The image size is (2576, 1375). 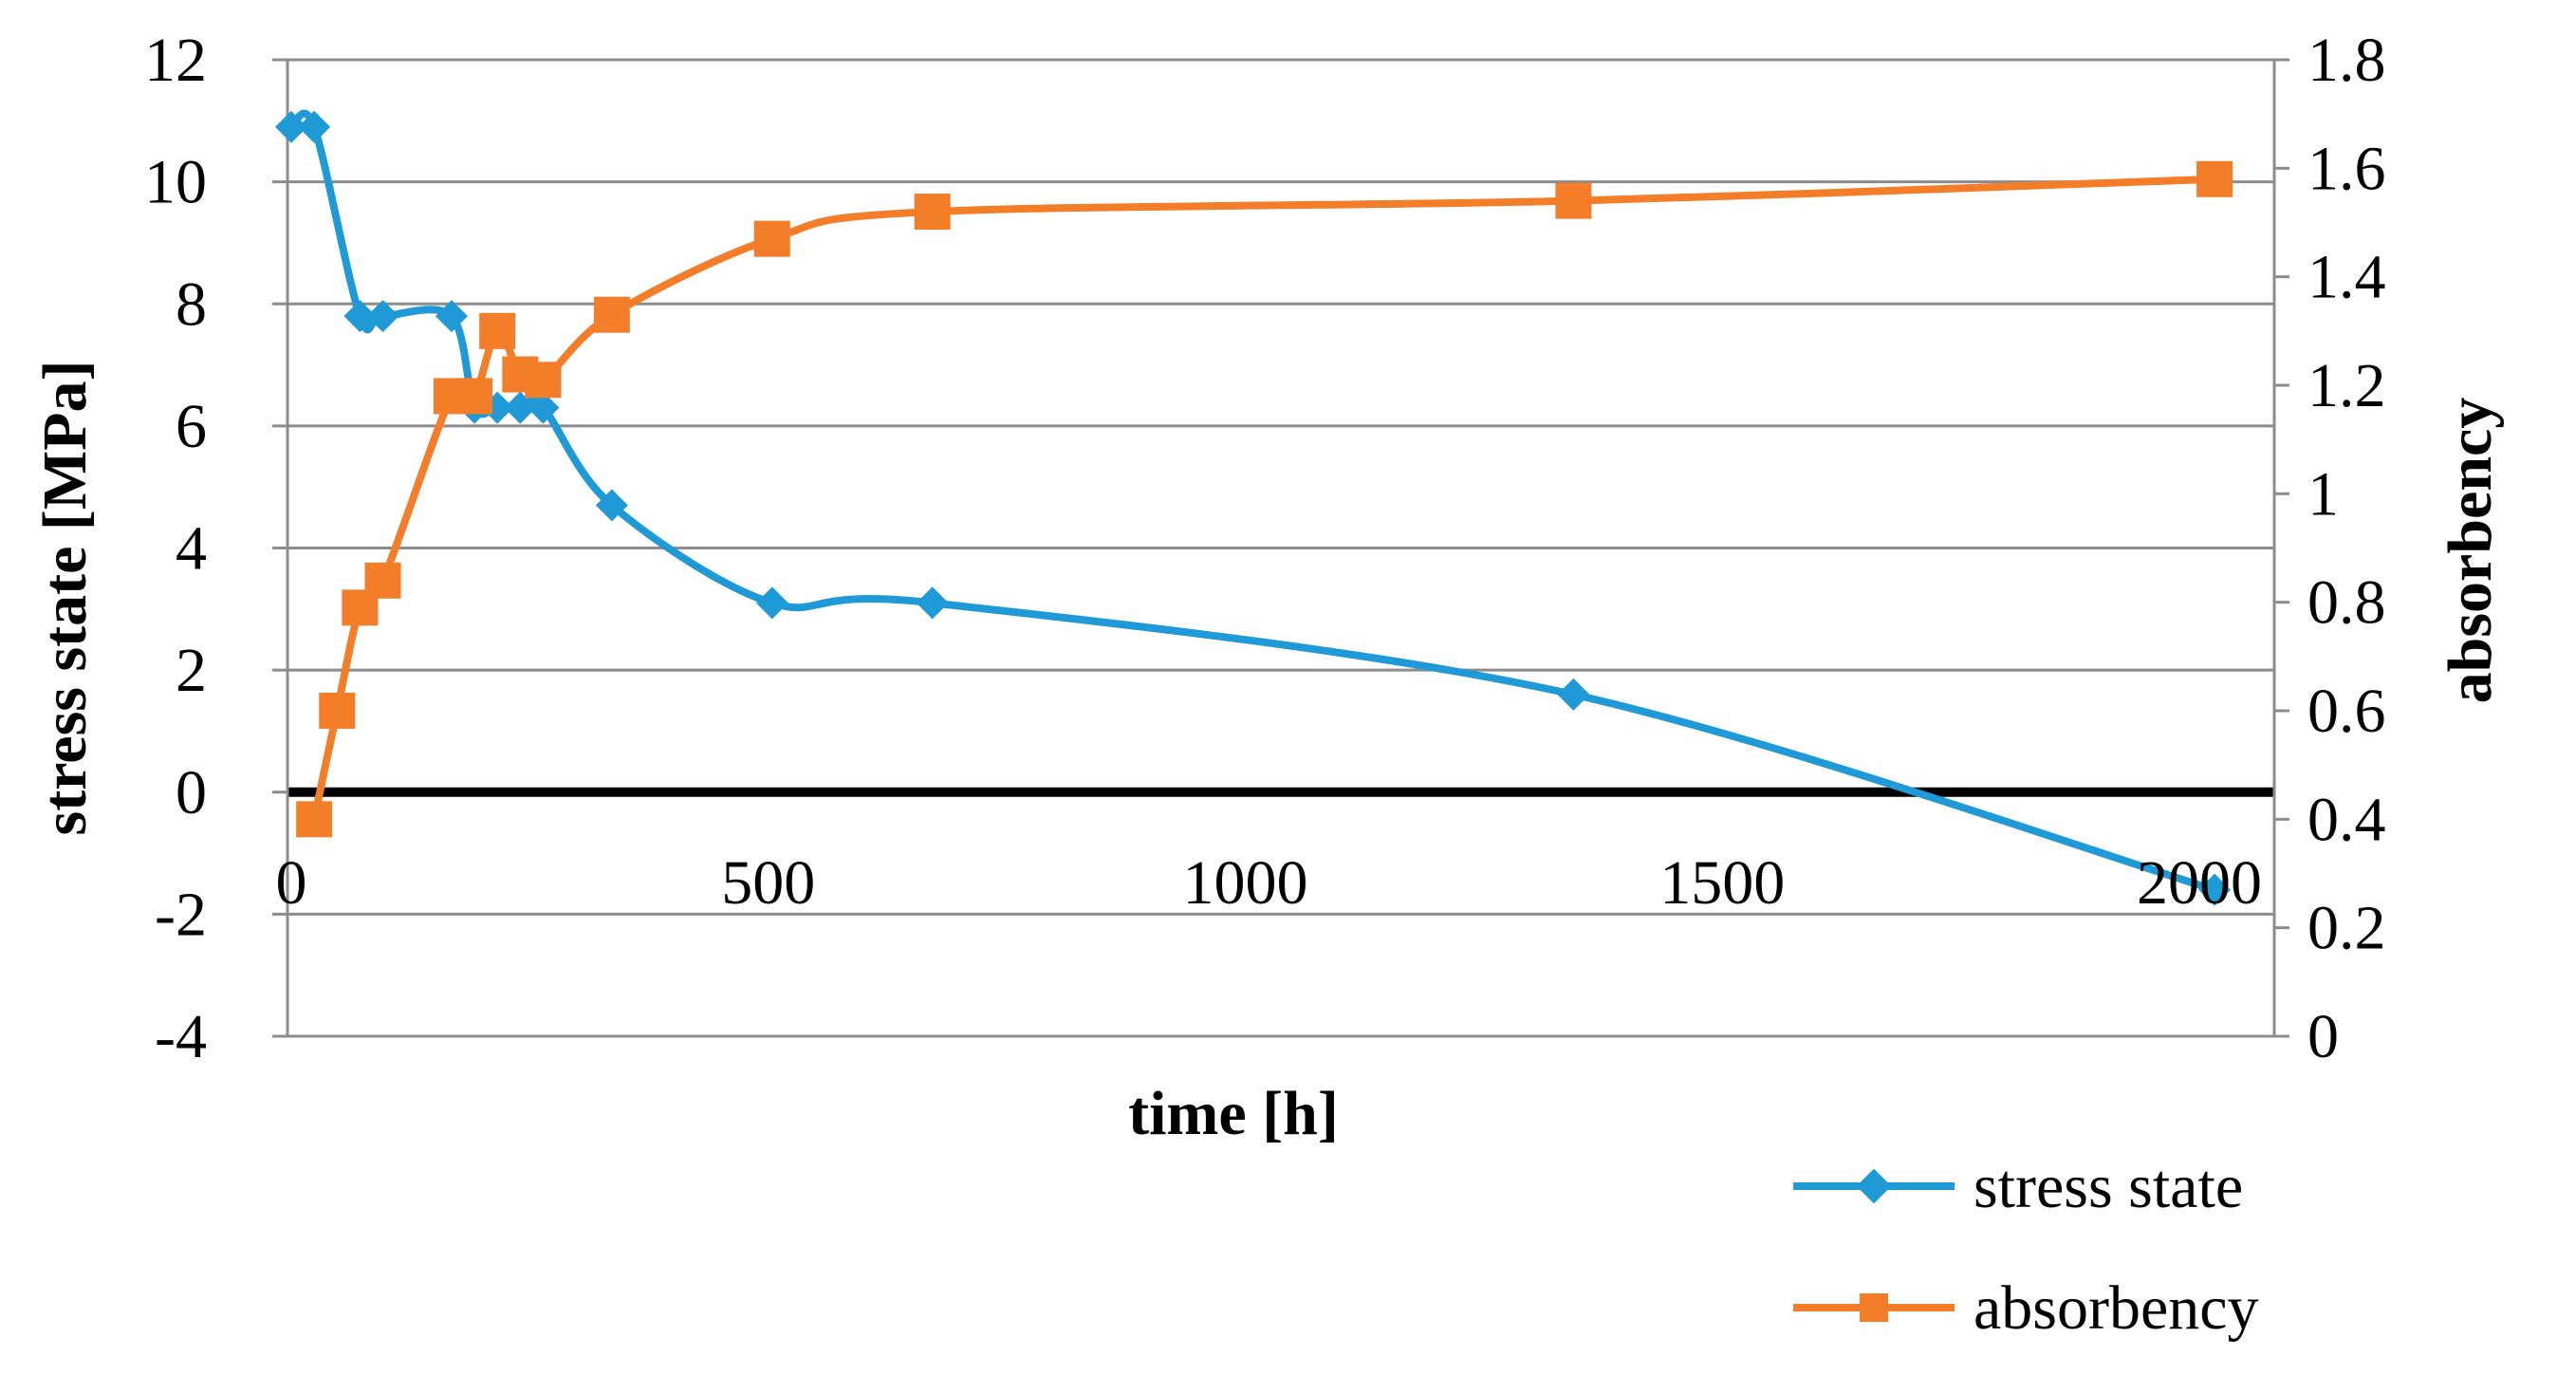 What do you see at coordinates (2346, 603) in the screenshot?
I see `y-right-tick-label: 0.8` at bounding box center [2346, 603].